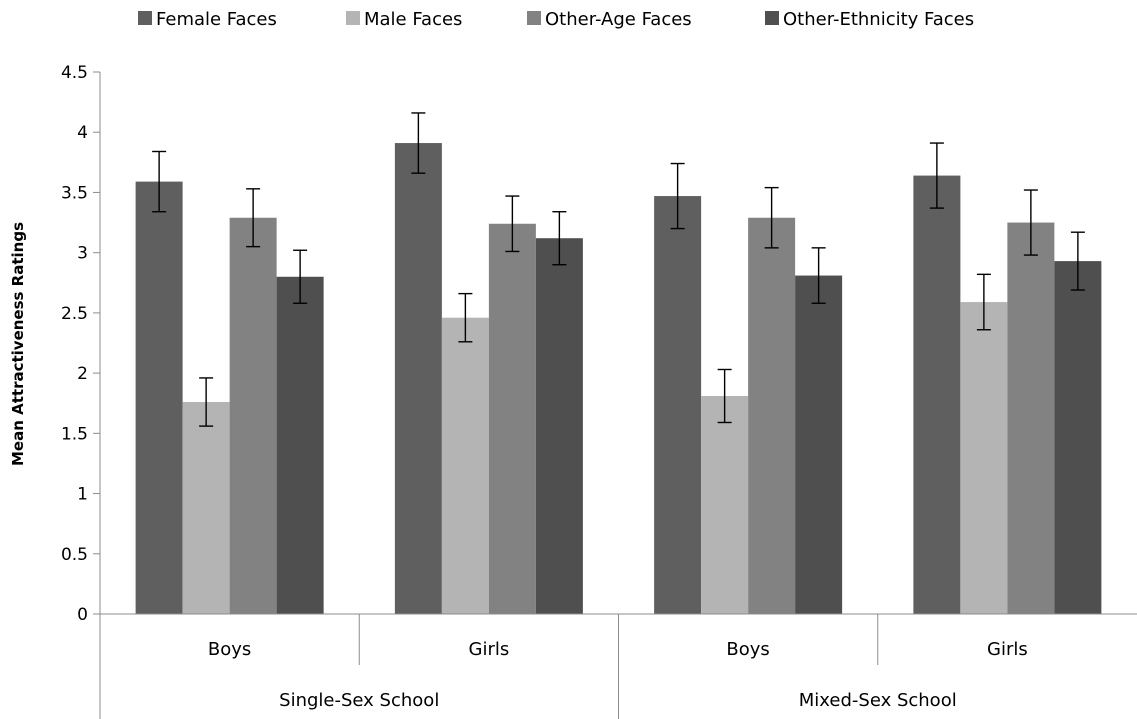  I want to click on y-tick-label: 1, so click(82, 495).